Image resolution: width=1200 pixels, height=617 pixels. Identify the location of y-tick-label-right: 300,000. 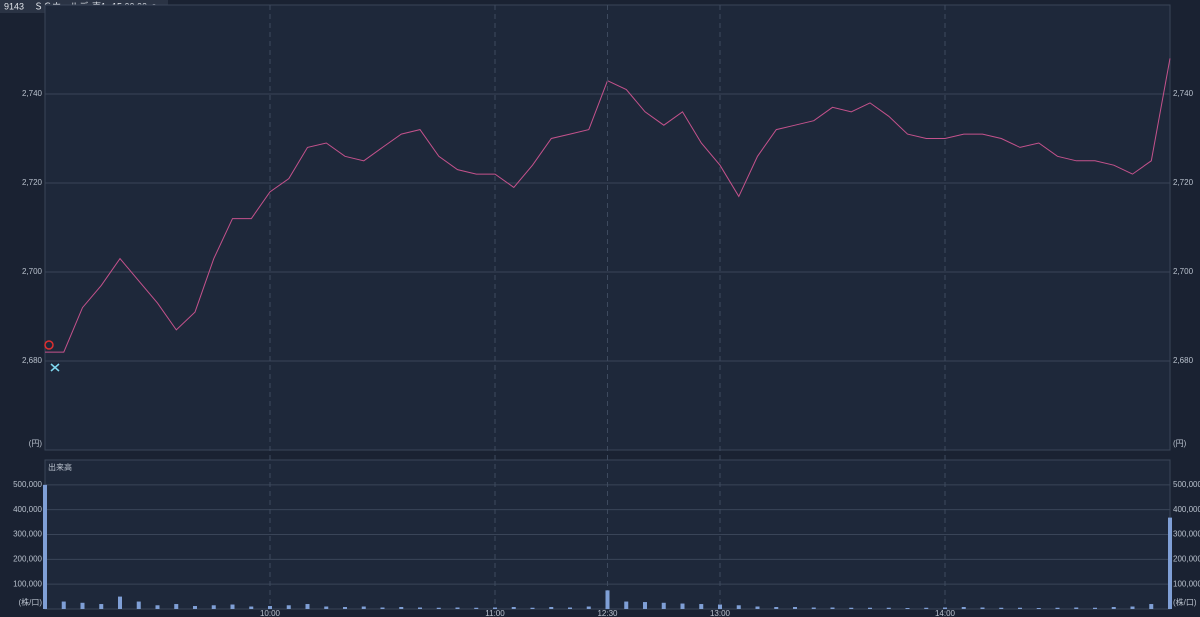
(1186, 534).